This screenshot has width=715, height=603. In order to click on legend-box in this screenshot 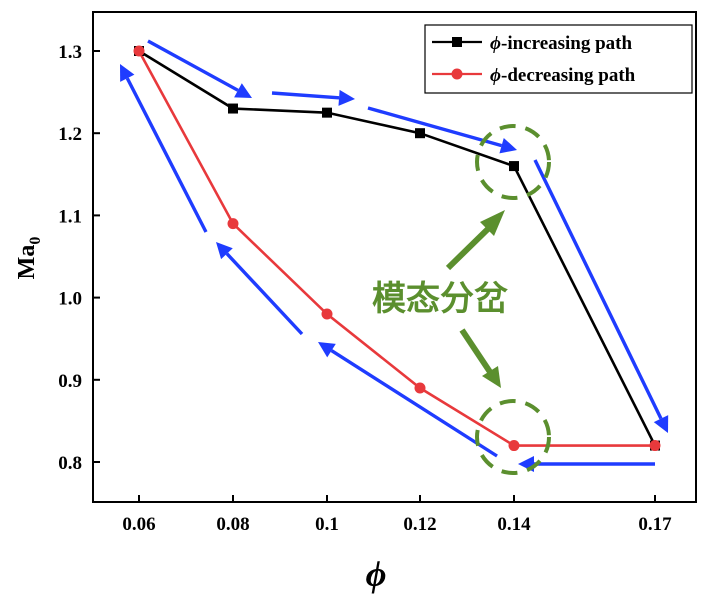, I will do `click(558, 59)`.